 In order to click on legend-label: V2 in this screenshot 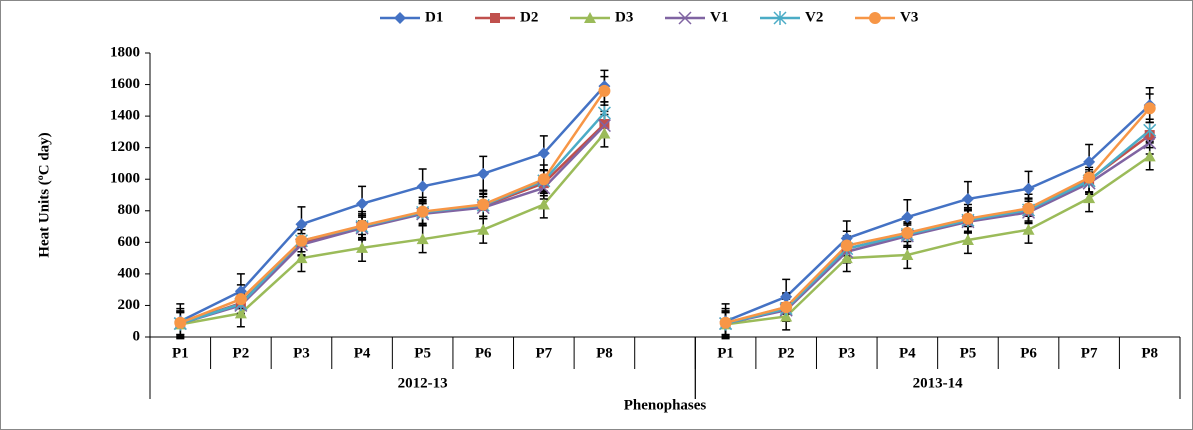, I will do `click(814, 17)`.